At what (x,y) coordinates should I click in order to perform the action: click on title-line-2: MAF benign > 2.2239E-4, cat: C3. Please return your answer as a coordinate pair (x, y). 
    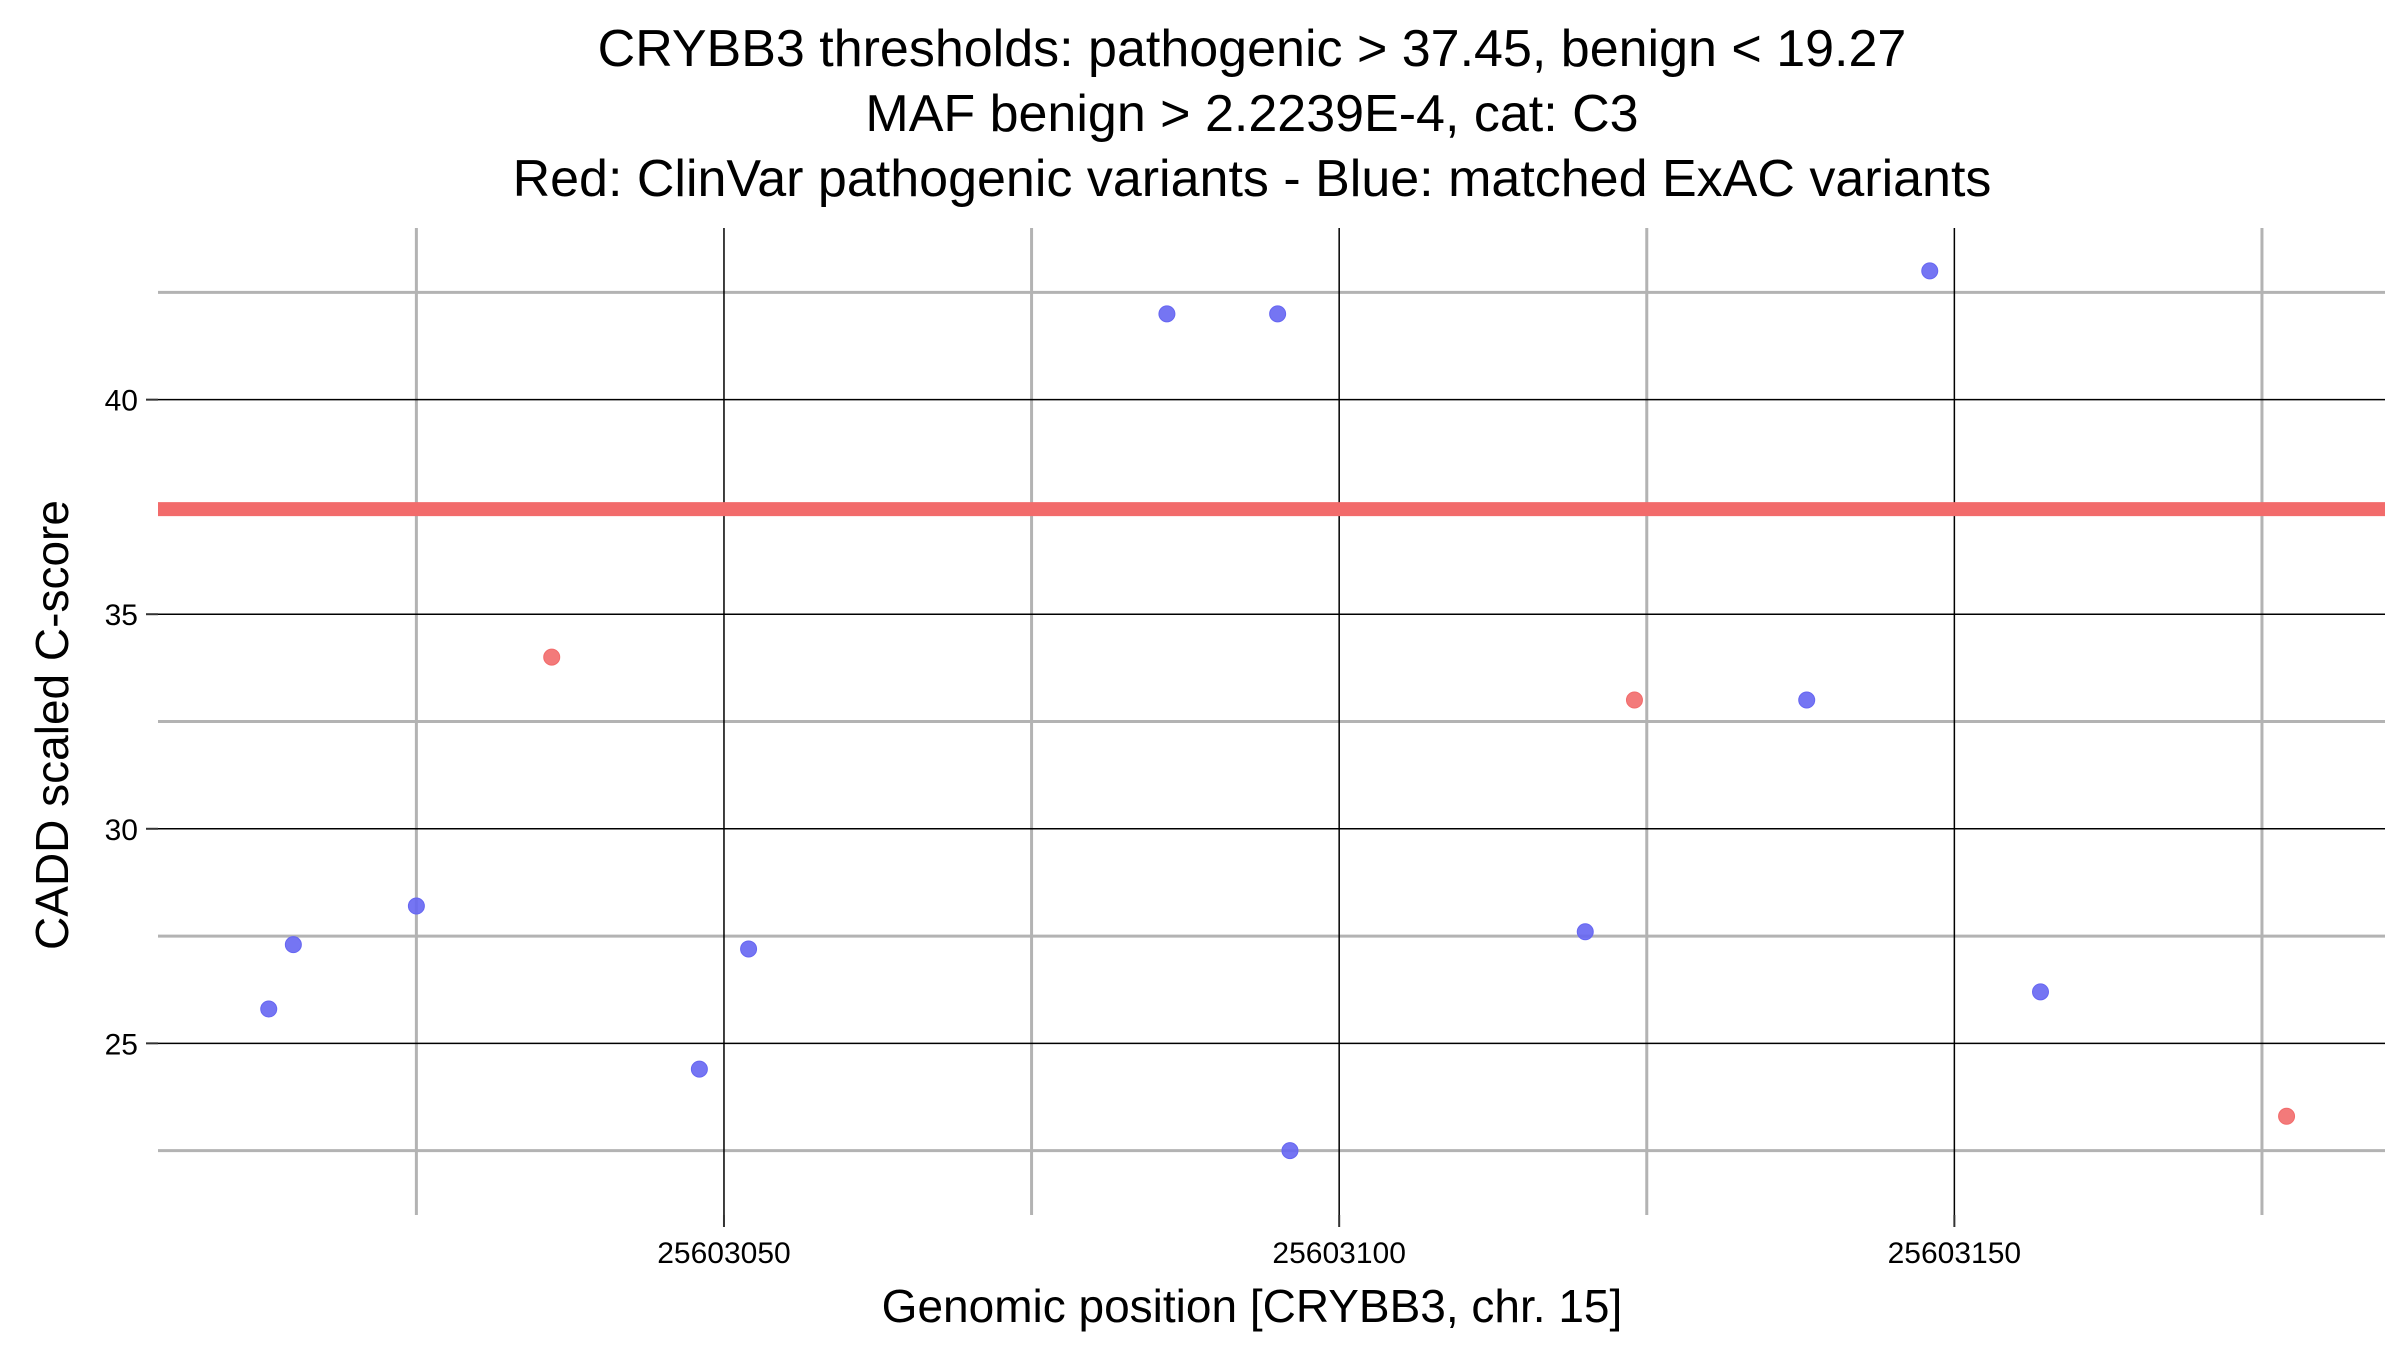
    Looking at the image, I should click on (1251, 114).